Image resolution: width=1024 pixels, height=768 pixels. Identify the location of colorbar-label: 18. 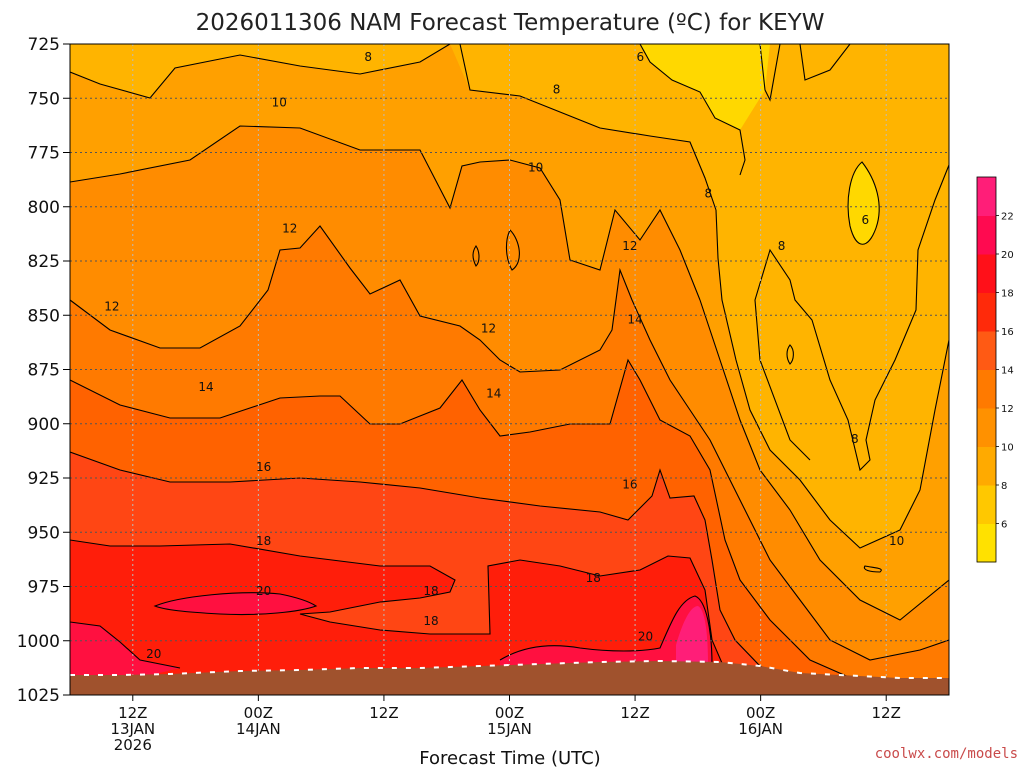
(1007, 294).